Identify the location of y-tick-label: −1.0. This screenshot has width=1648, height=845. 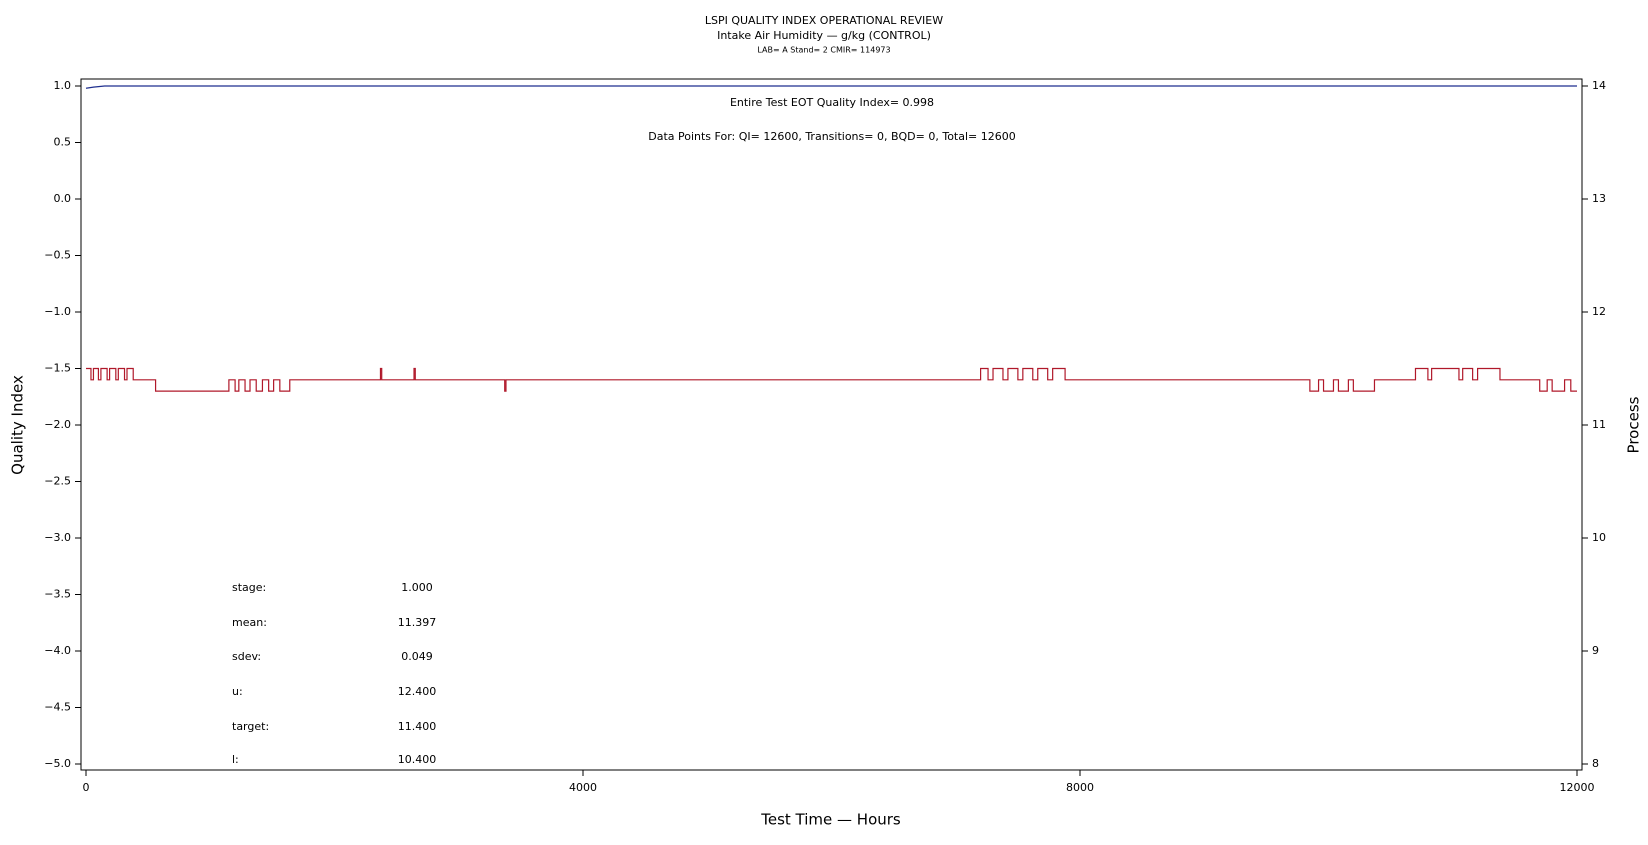
(57, 311).